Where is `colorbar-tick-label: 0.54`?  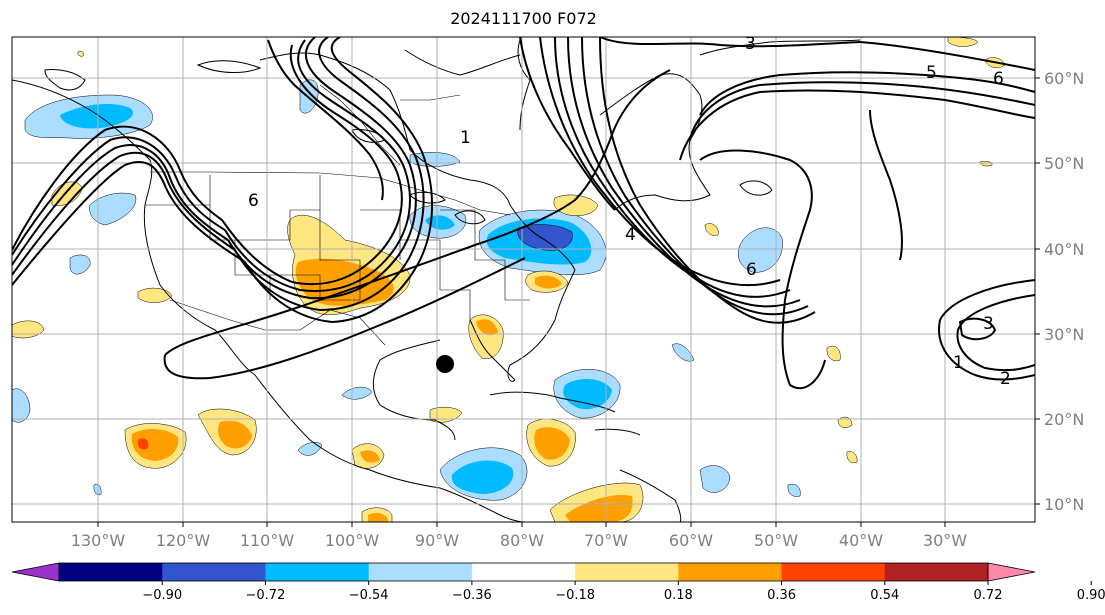
colorbar-tick-label: 0.54 is located at coordinates (884, 595).